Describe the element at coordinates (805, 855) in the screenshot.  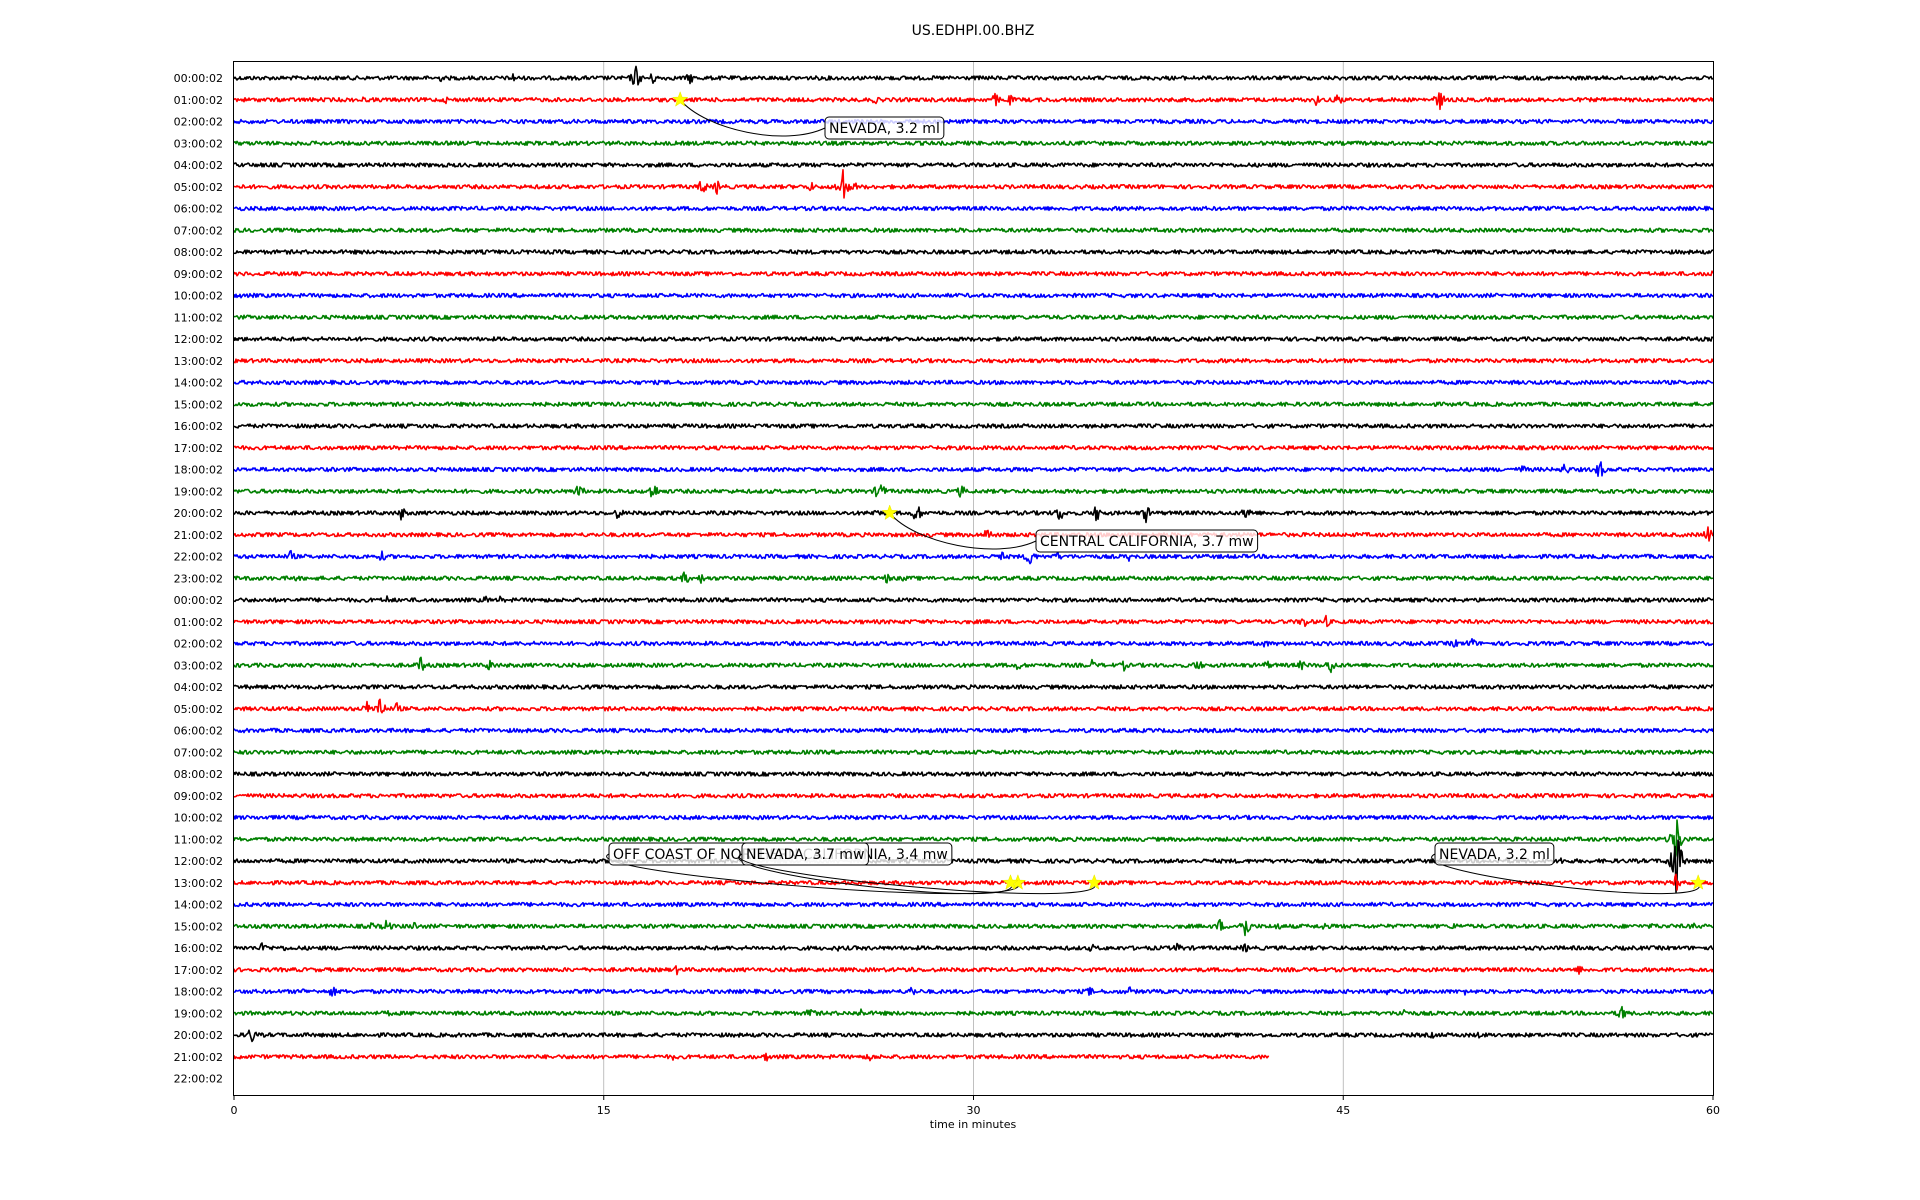
I see `earthquake-label: NEVADA, 3.7 mw` at that location.